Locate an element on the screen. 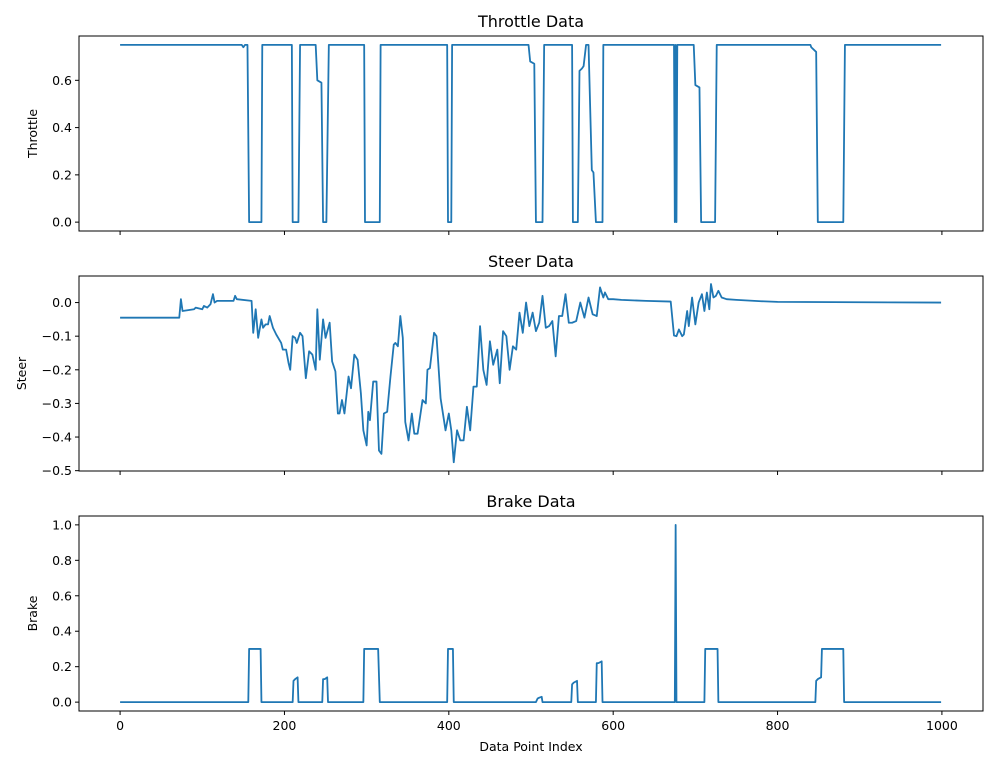 The width and height of the screenshot is (1000, 768). brake-xtick-label: 400 is located at coordinates (449, 725).